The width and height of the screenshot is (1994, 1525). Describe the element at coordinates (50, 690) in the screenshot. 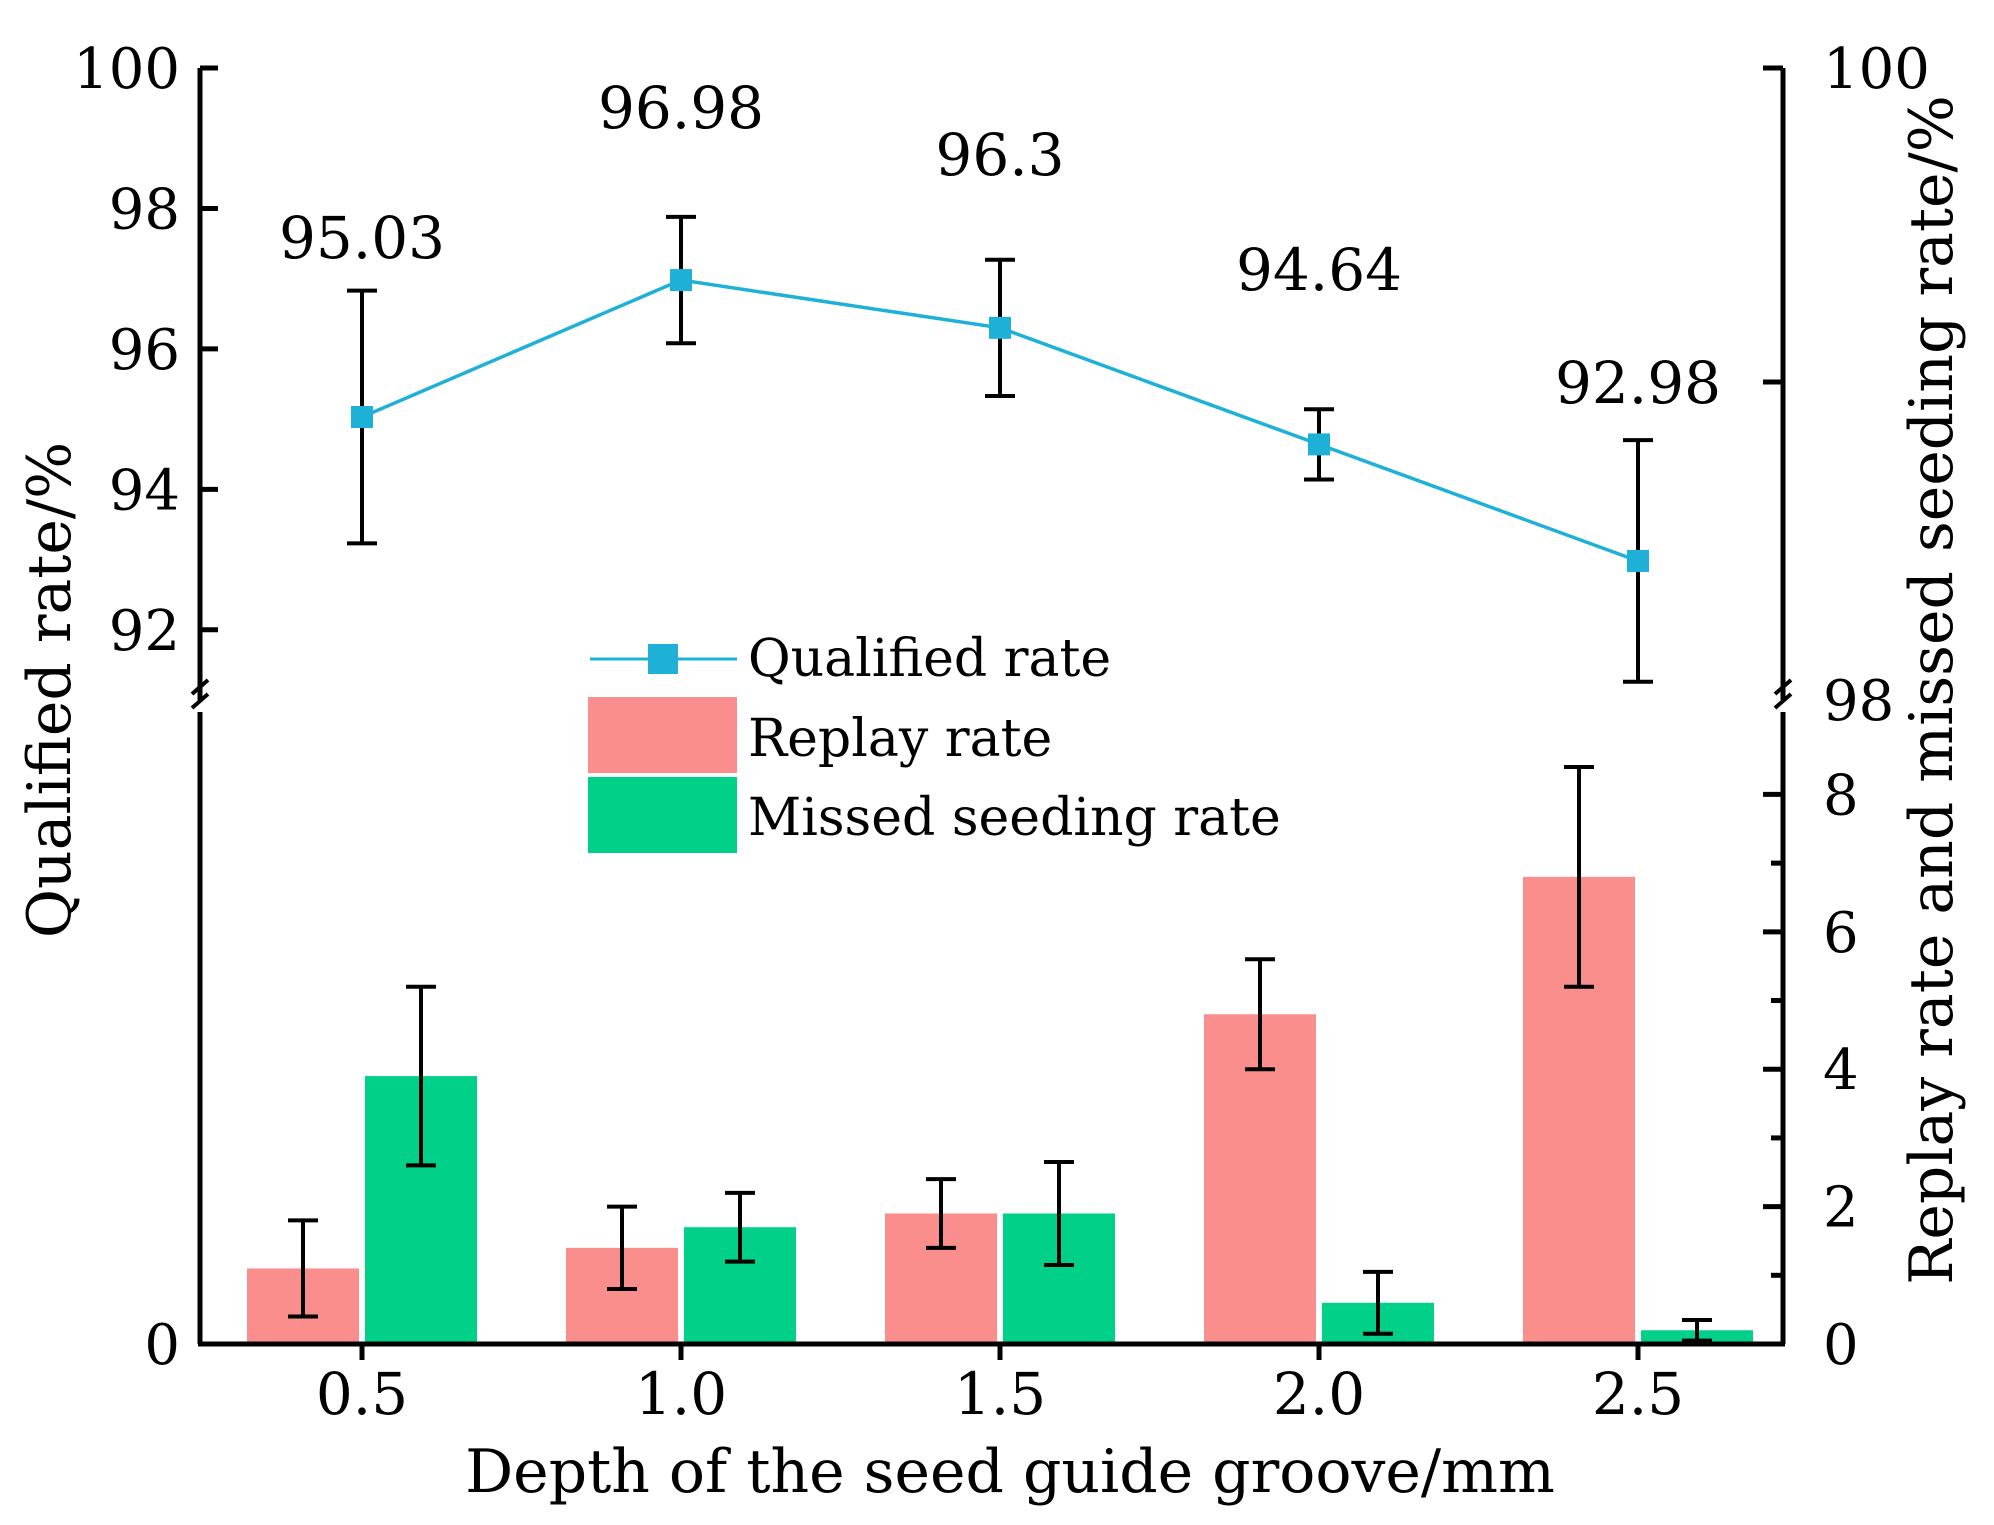

I see `y-axis-label-left: Qualified rate/%` at that location.